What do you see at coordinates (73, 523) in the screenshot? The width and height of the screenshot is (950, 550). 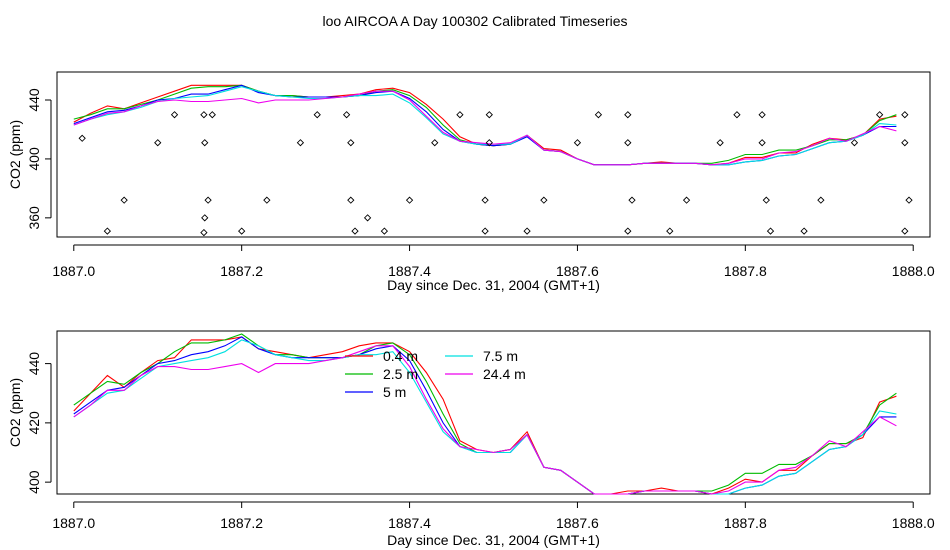 I see `panel-bottom-x-tick-label: 1887.0` at bounding box center [73, 523].